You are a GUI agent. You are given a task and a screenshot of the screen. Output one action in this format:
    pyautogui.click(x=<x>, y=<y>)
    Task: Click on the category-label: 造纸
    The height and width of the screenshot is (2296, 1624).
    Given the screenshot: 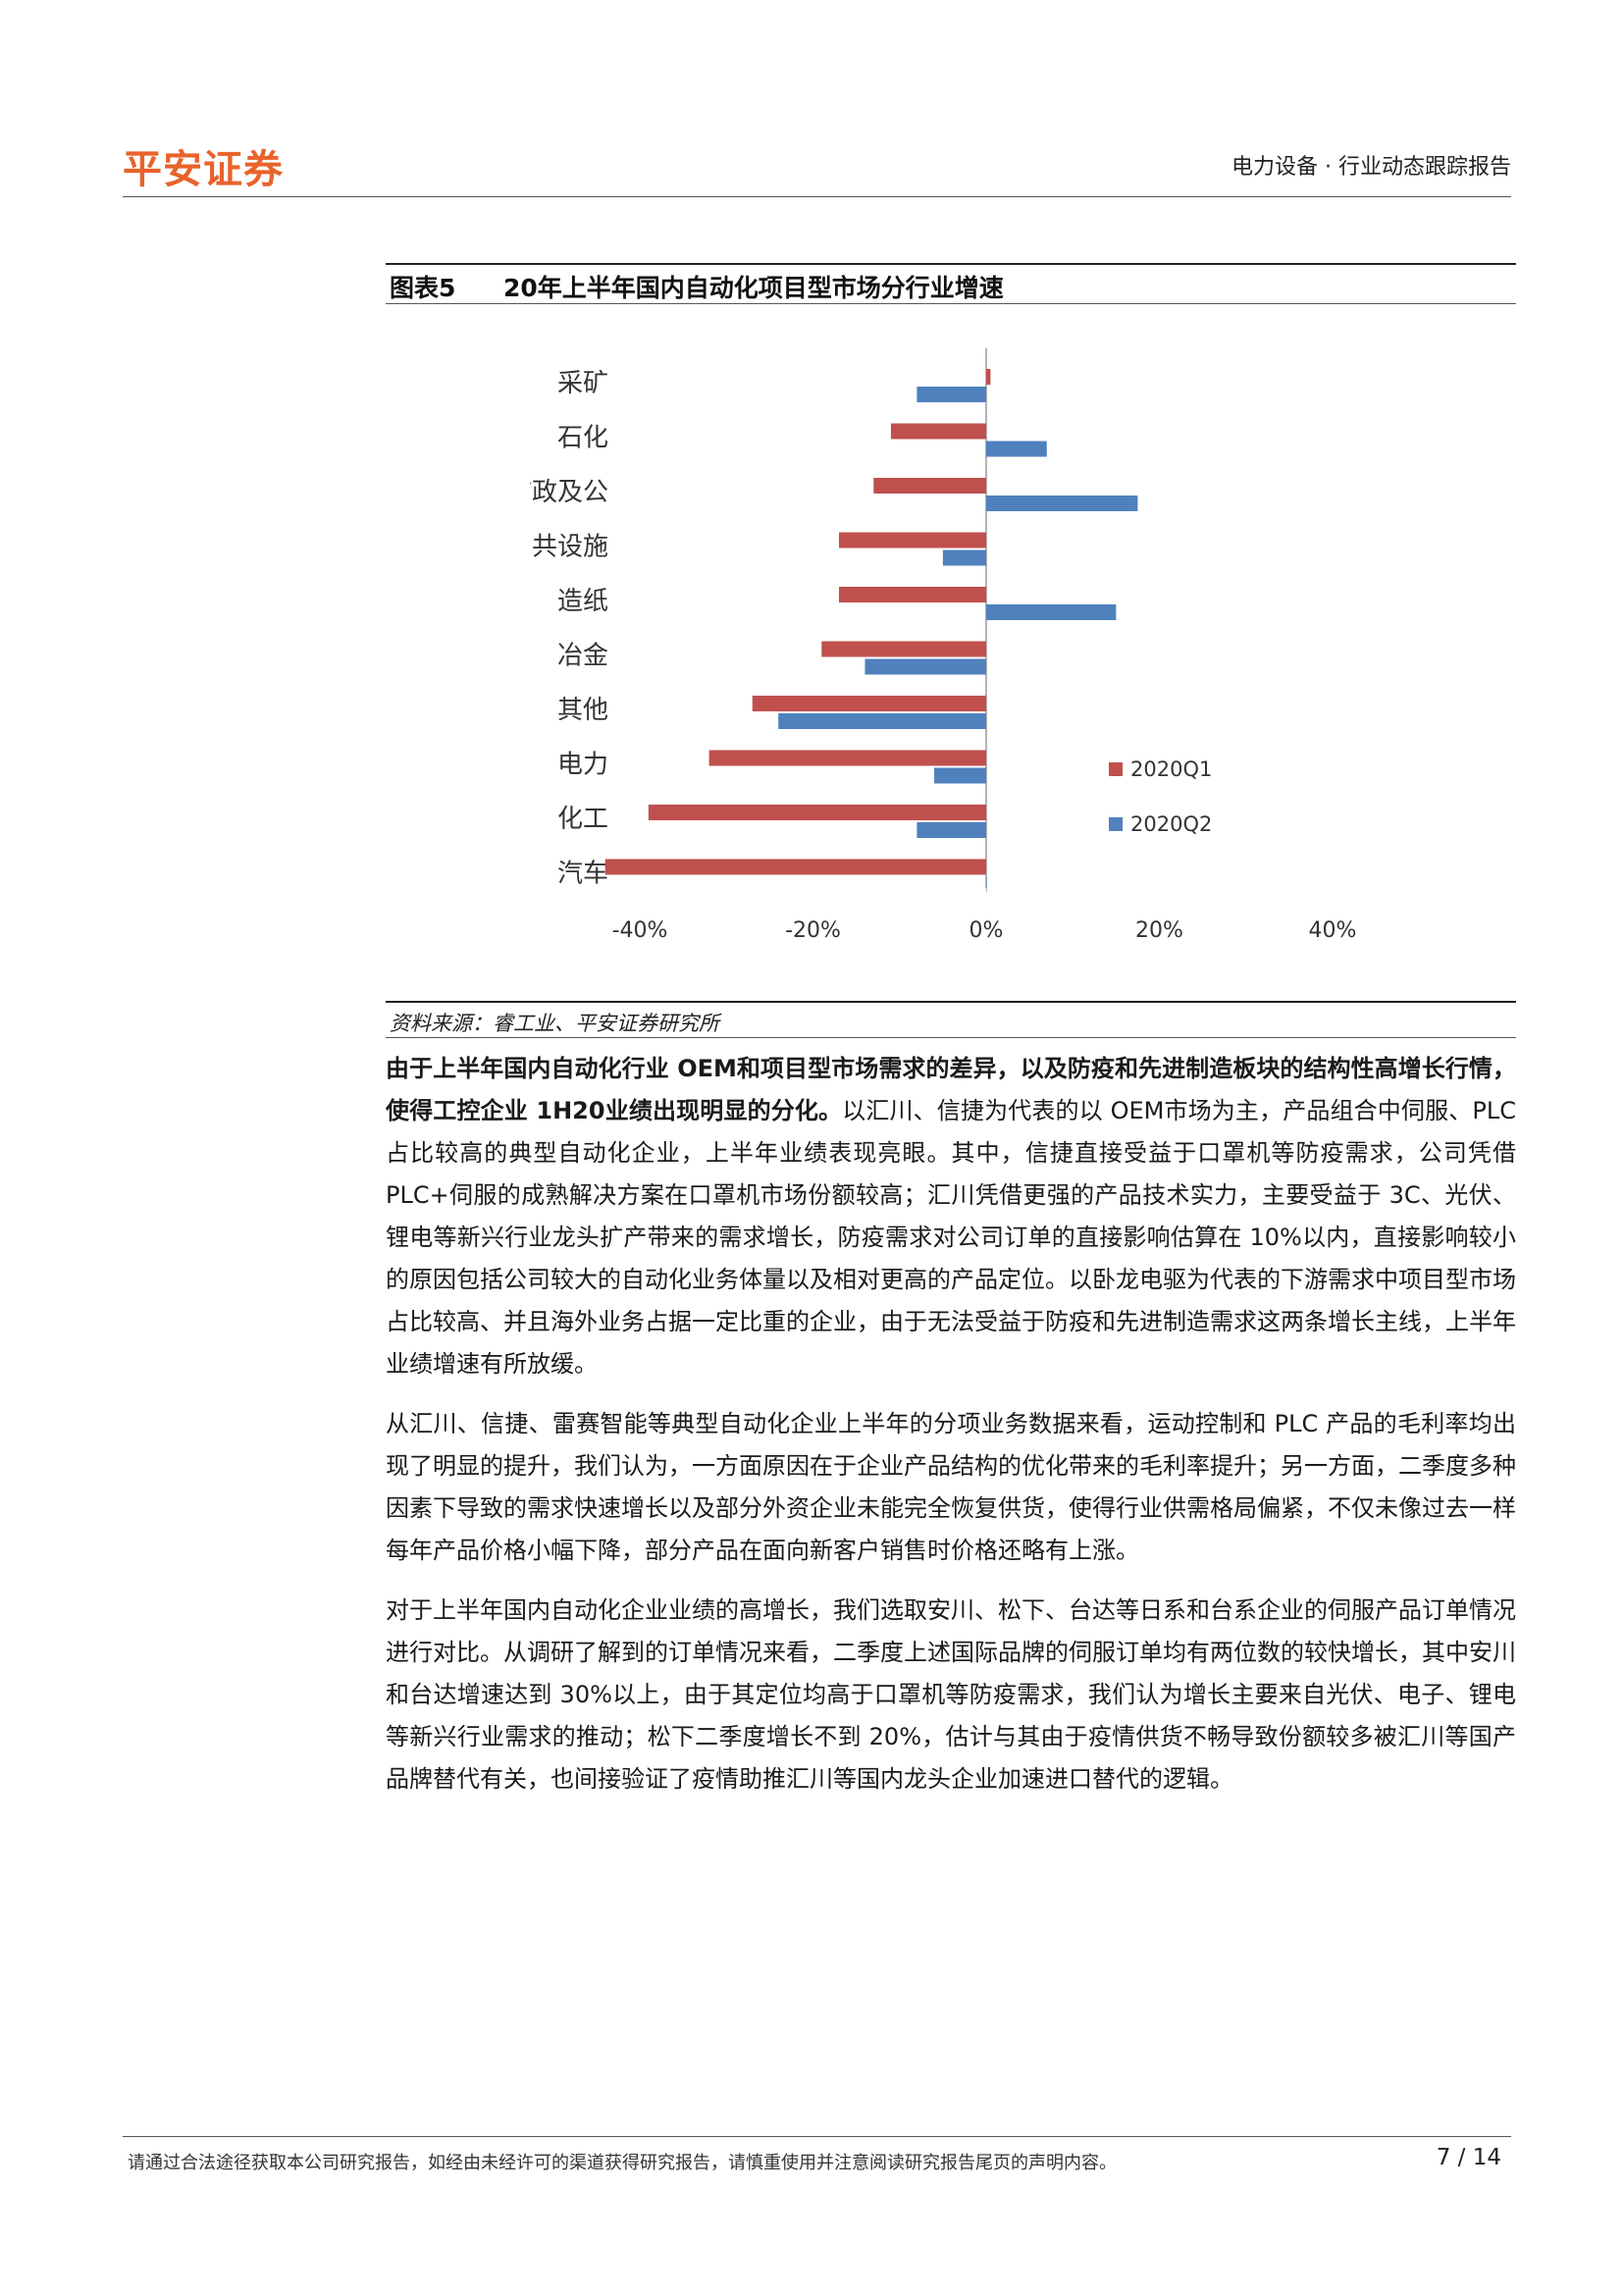 What is the action you would take?
    pyautogui.click(x=582, y=601)
    